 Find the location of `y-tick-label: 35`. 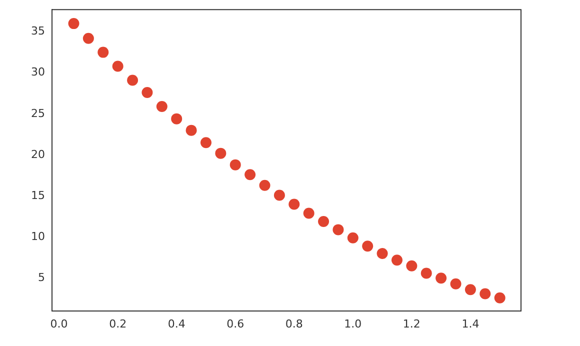

y-tick-label: 35 is located at coordinates (38, 31).